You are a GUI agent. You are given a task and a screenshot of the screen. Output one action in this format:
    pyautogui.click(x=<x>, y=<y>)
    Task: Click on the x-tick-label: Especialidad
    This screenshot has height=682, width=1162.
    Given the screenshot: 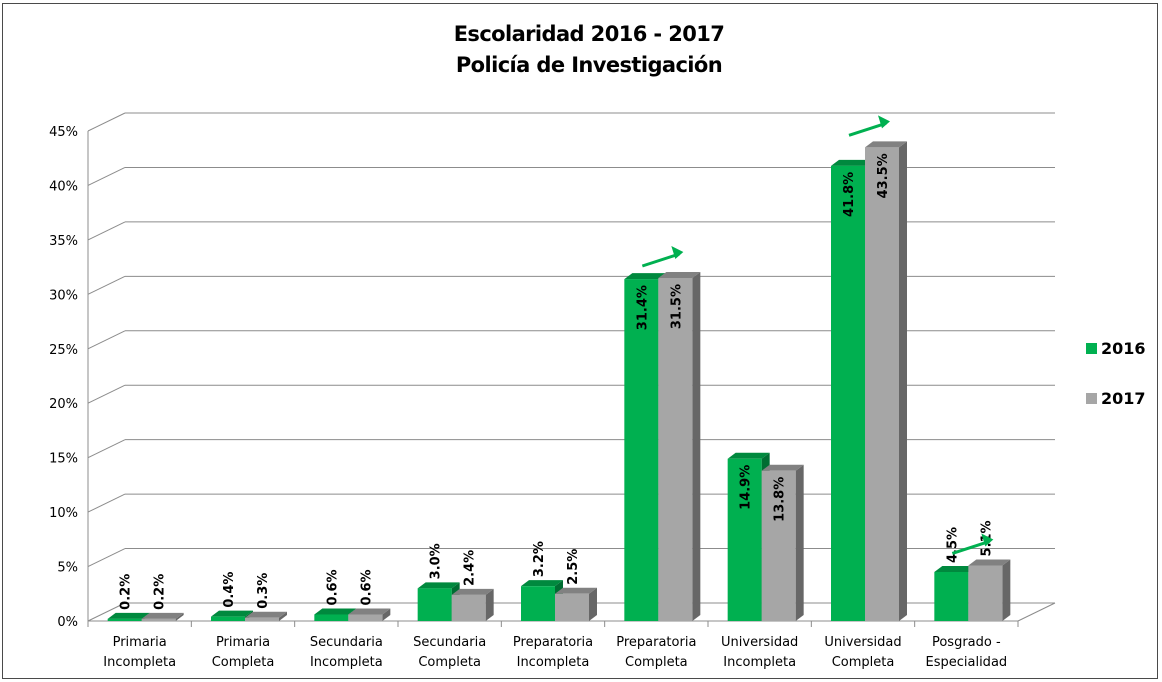 What is the action you would take?
    pyautogui.click(x=967, y=662)
    